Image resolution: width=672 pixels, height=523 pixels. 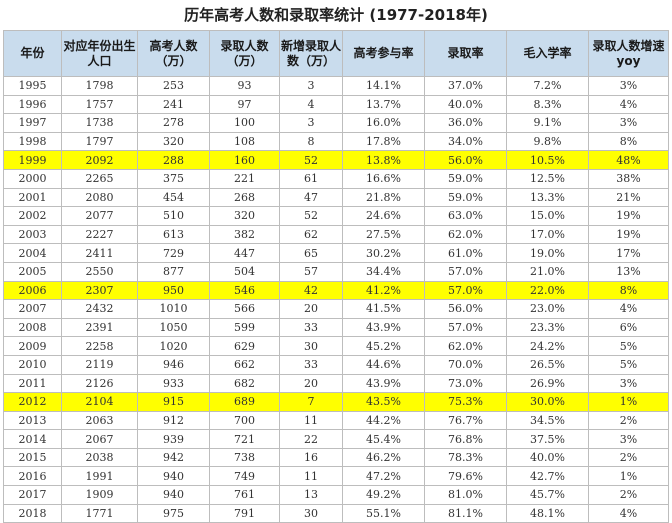 I want to click on cell-gross-enrollment: 45.7%, so click(x=547, y=495).